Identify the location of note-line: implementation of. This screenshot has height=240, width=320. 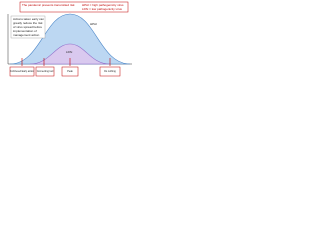
(25, 31).